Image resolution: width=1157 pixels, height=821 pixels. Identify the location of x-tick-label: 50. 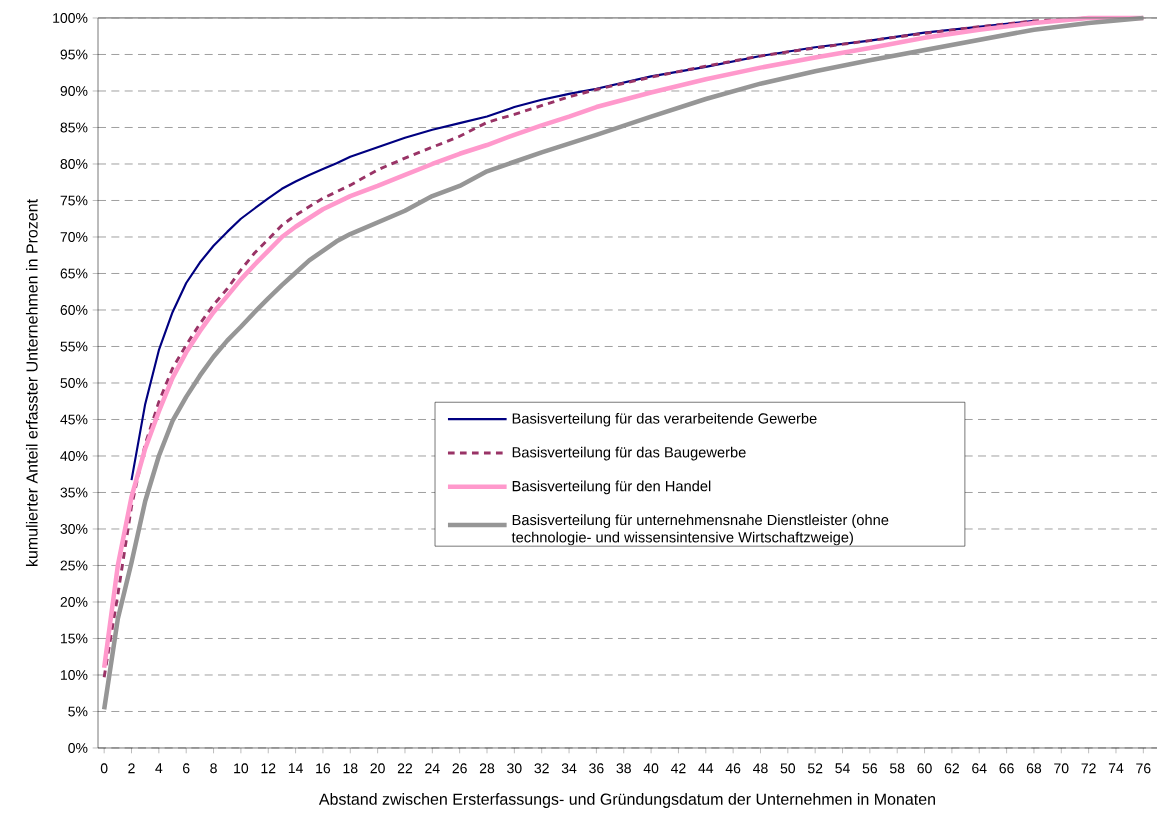
(788, 768).